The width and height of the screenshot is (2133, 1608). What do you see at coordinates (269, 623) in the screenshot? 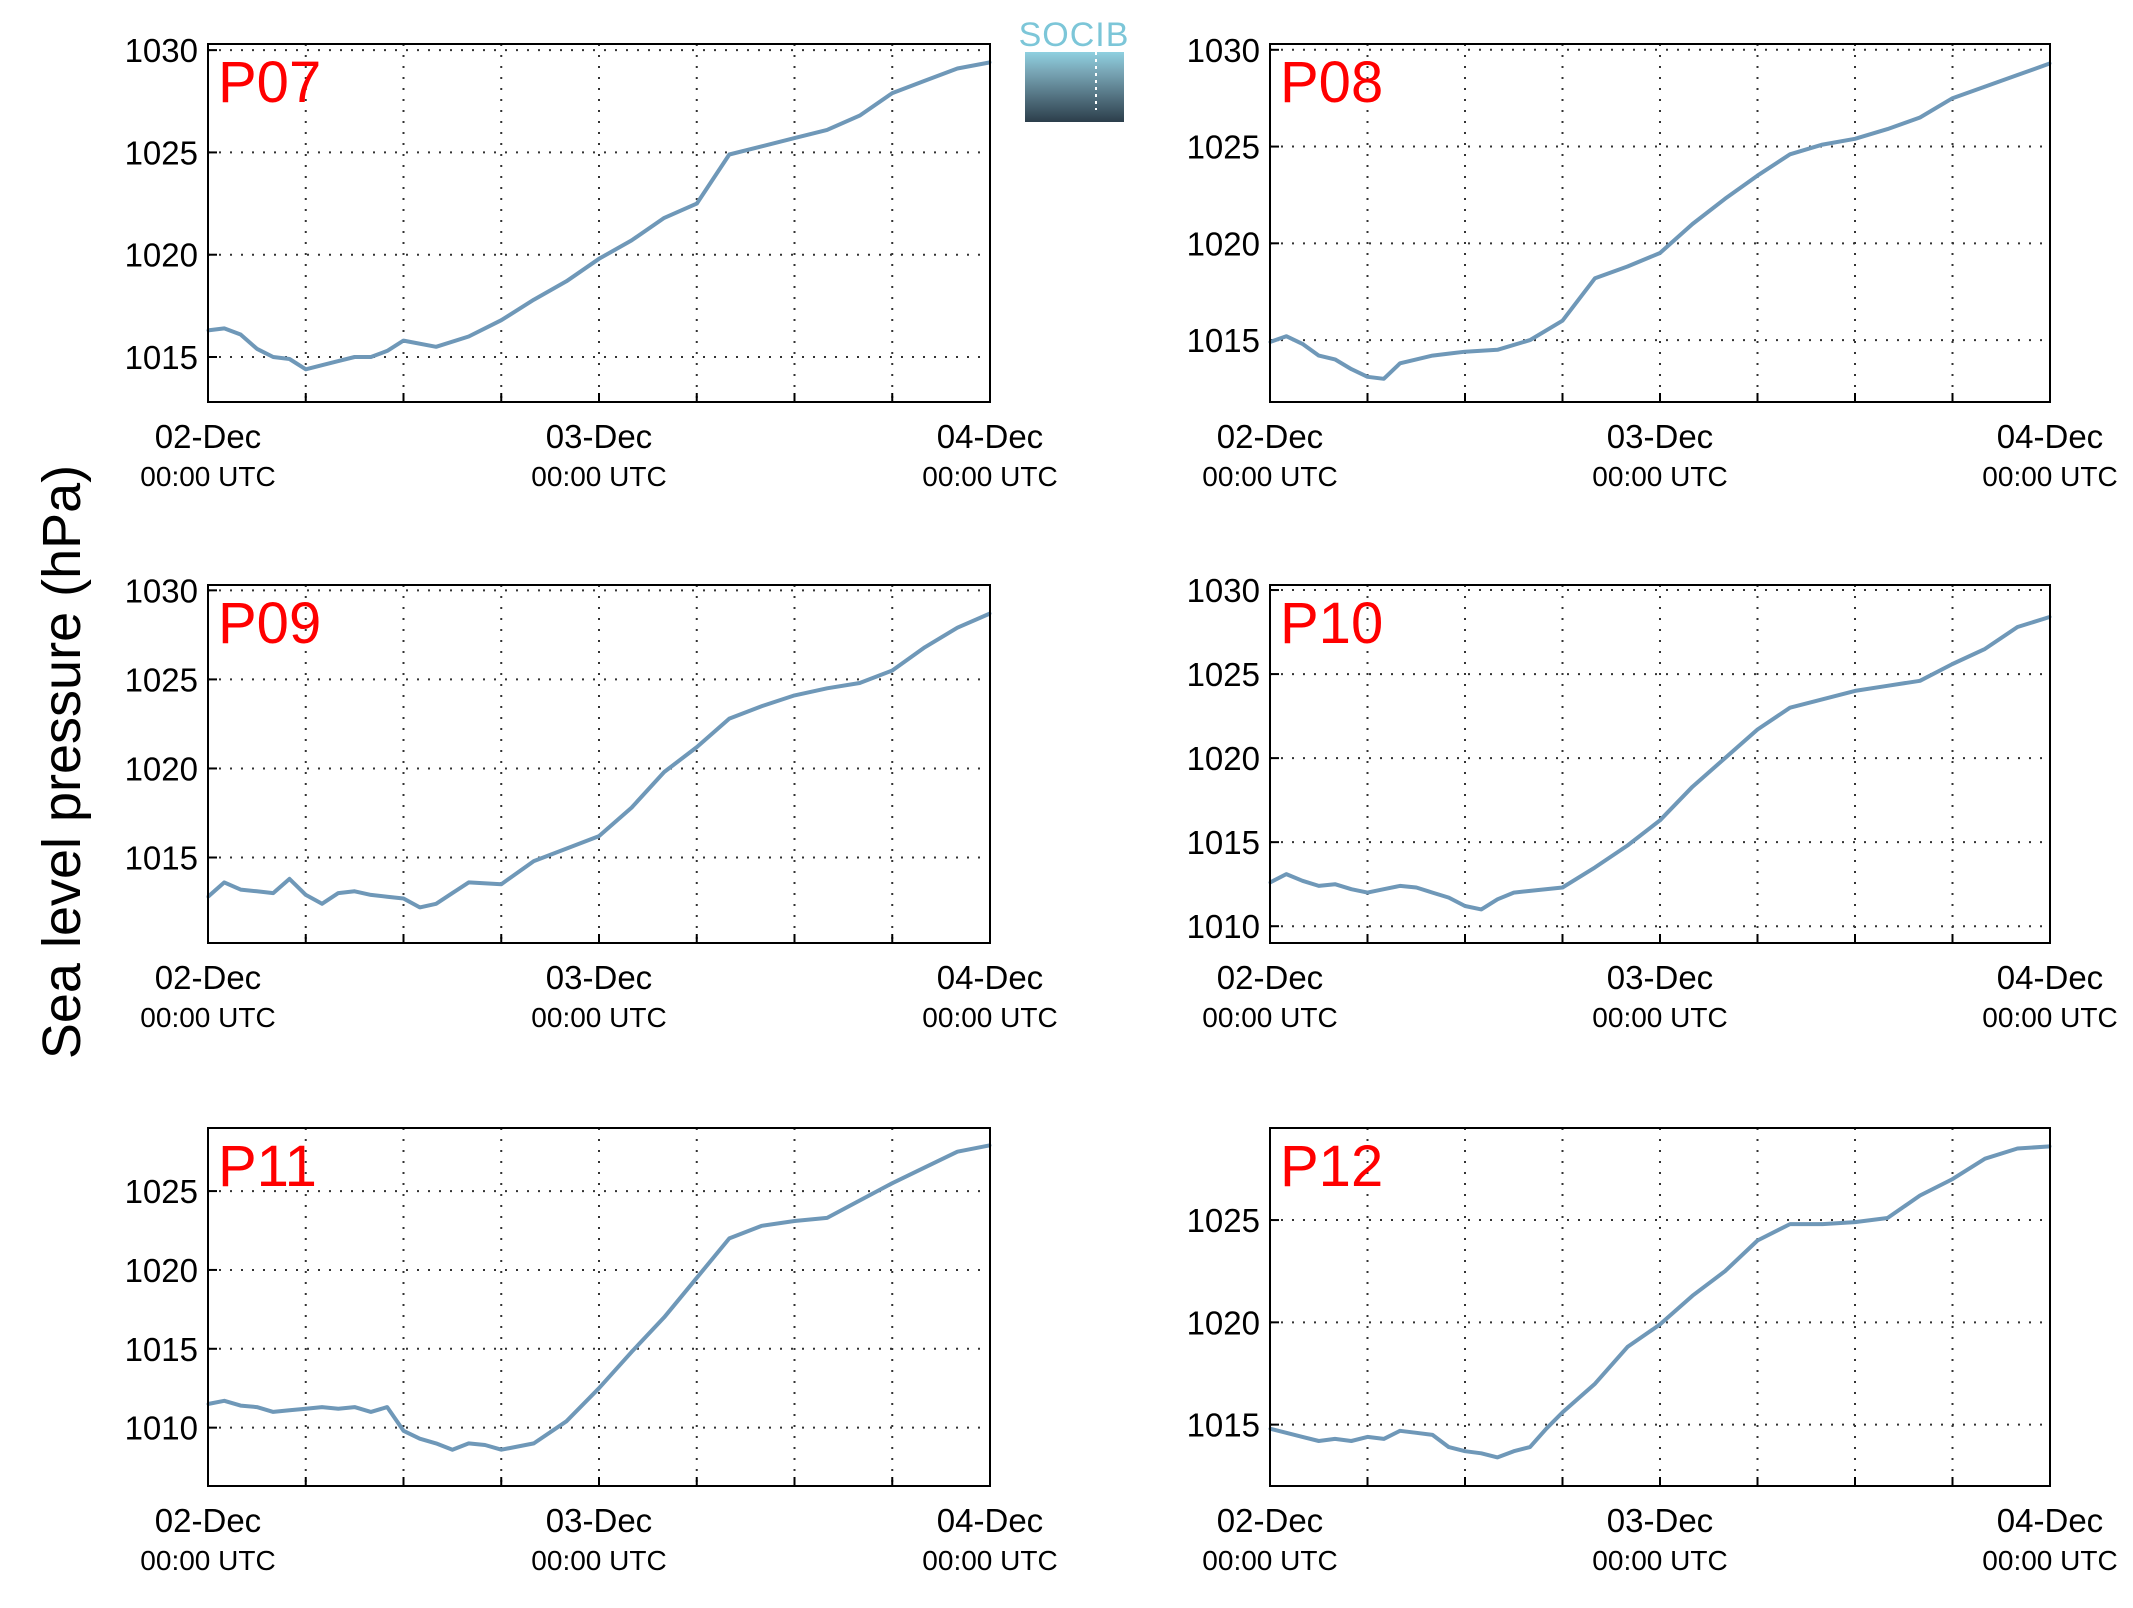
I see `panel-label: P09` at bounding box center [269, 623].